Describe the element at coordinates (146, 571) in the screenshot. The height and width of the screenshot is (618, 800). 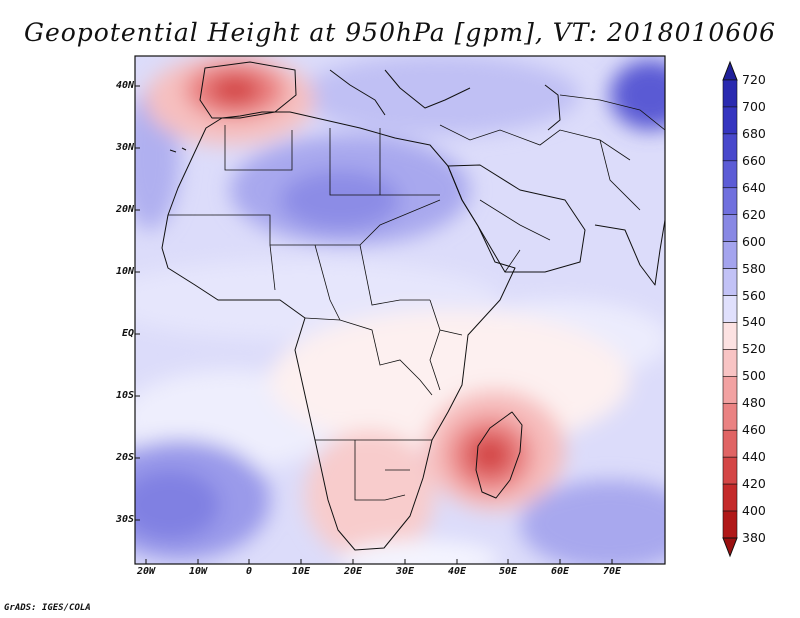
I see `lon-label-20w: 20W` at that location.